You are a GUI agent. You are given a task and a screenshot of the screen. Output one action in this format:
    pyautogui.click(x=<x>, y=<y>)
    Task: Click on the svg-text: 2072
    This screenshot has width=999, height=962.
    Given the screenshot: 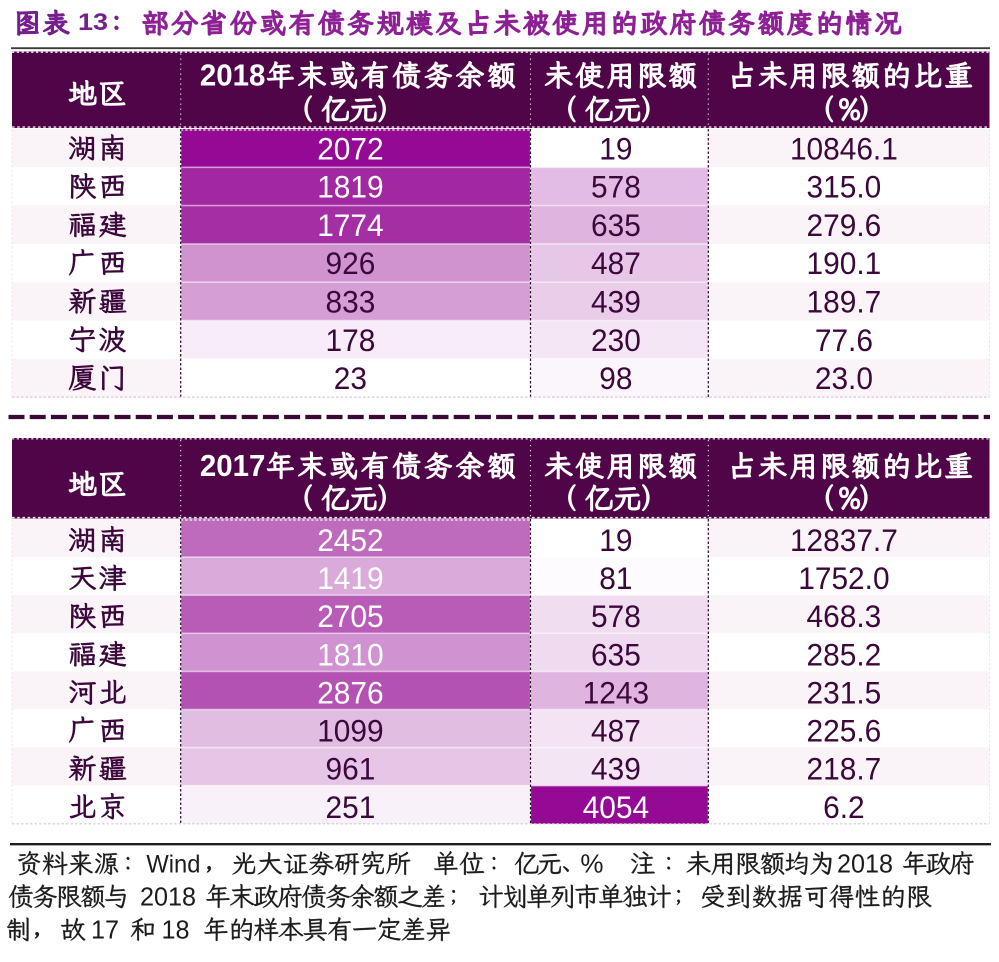 What is the action you would take?
    pyautogui.click(x=350, y=148)
    